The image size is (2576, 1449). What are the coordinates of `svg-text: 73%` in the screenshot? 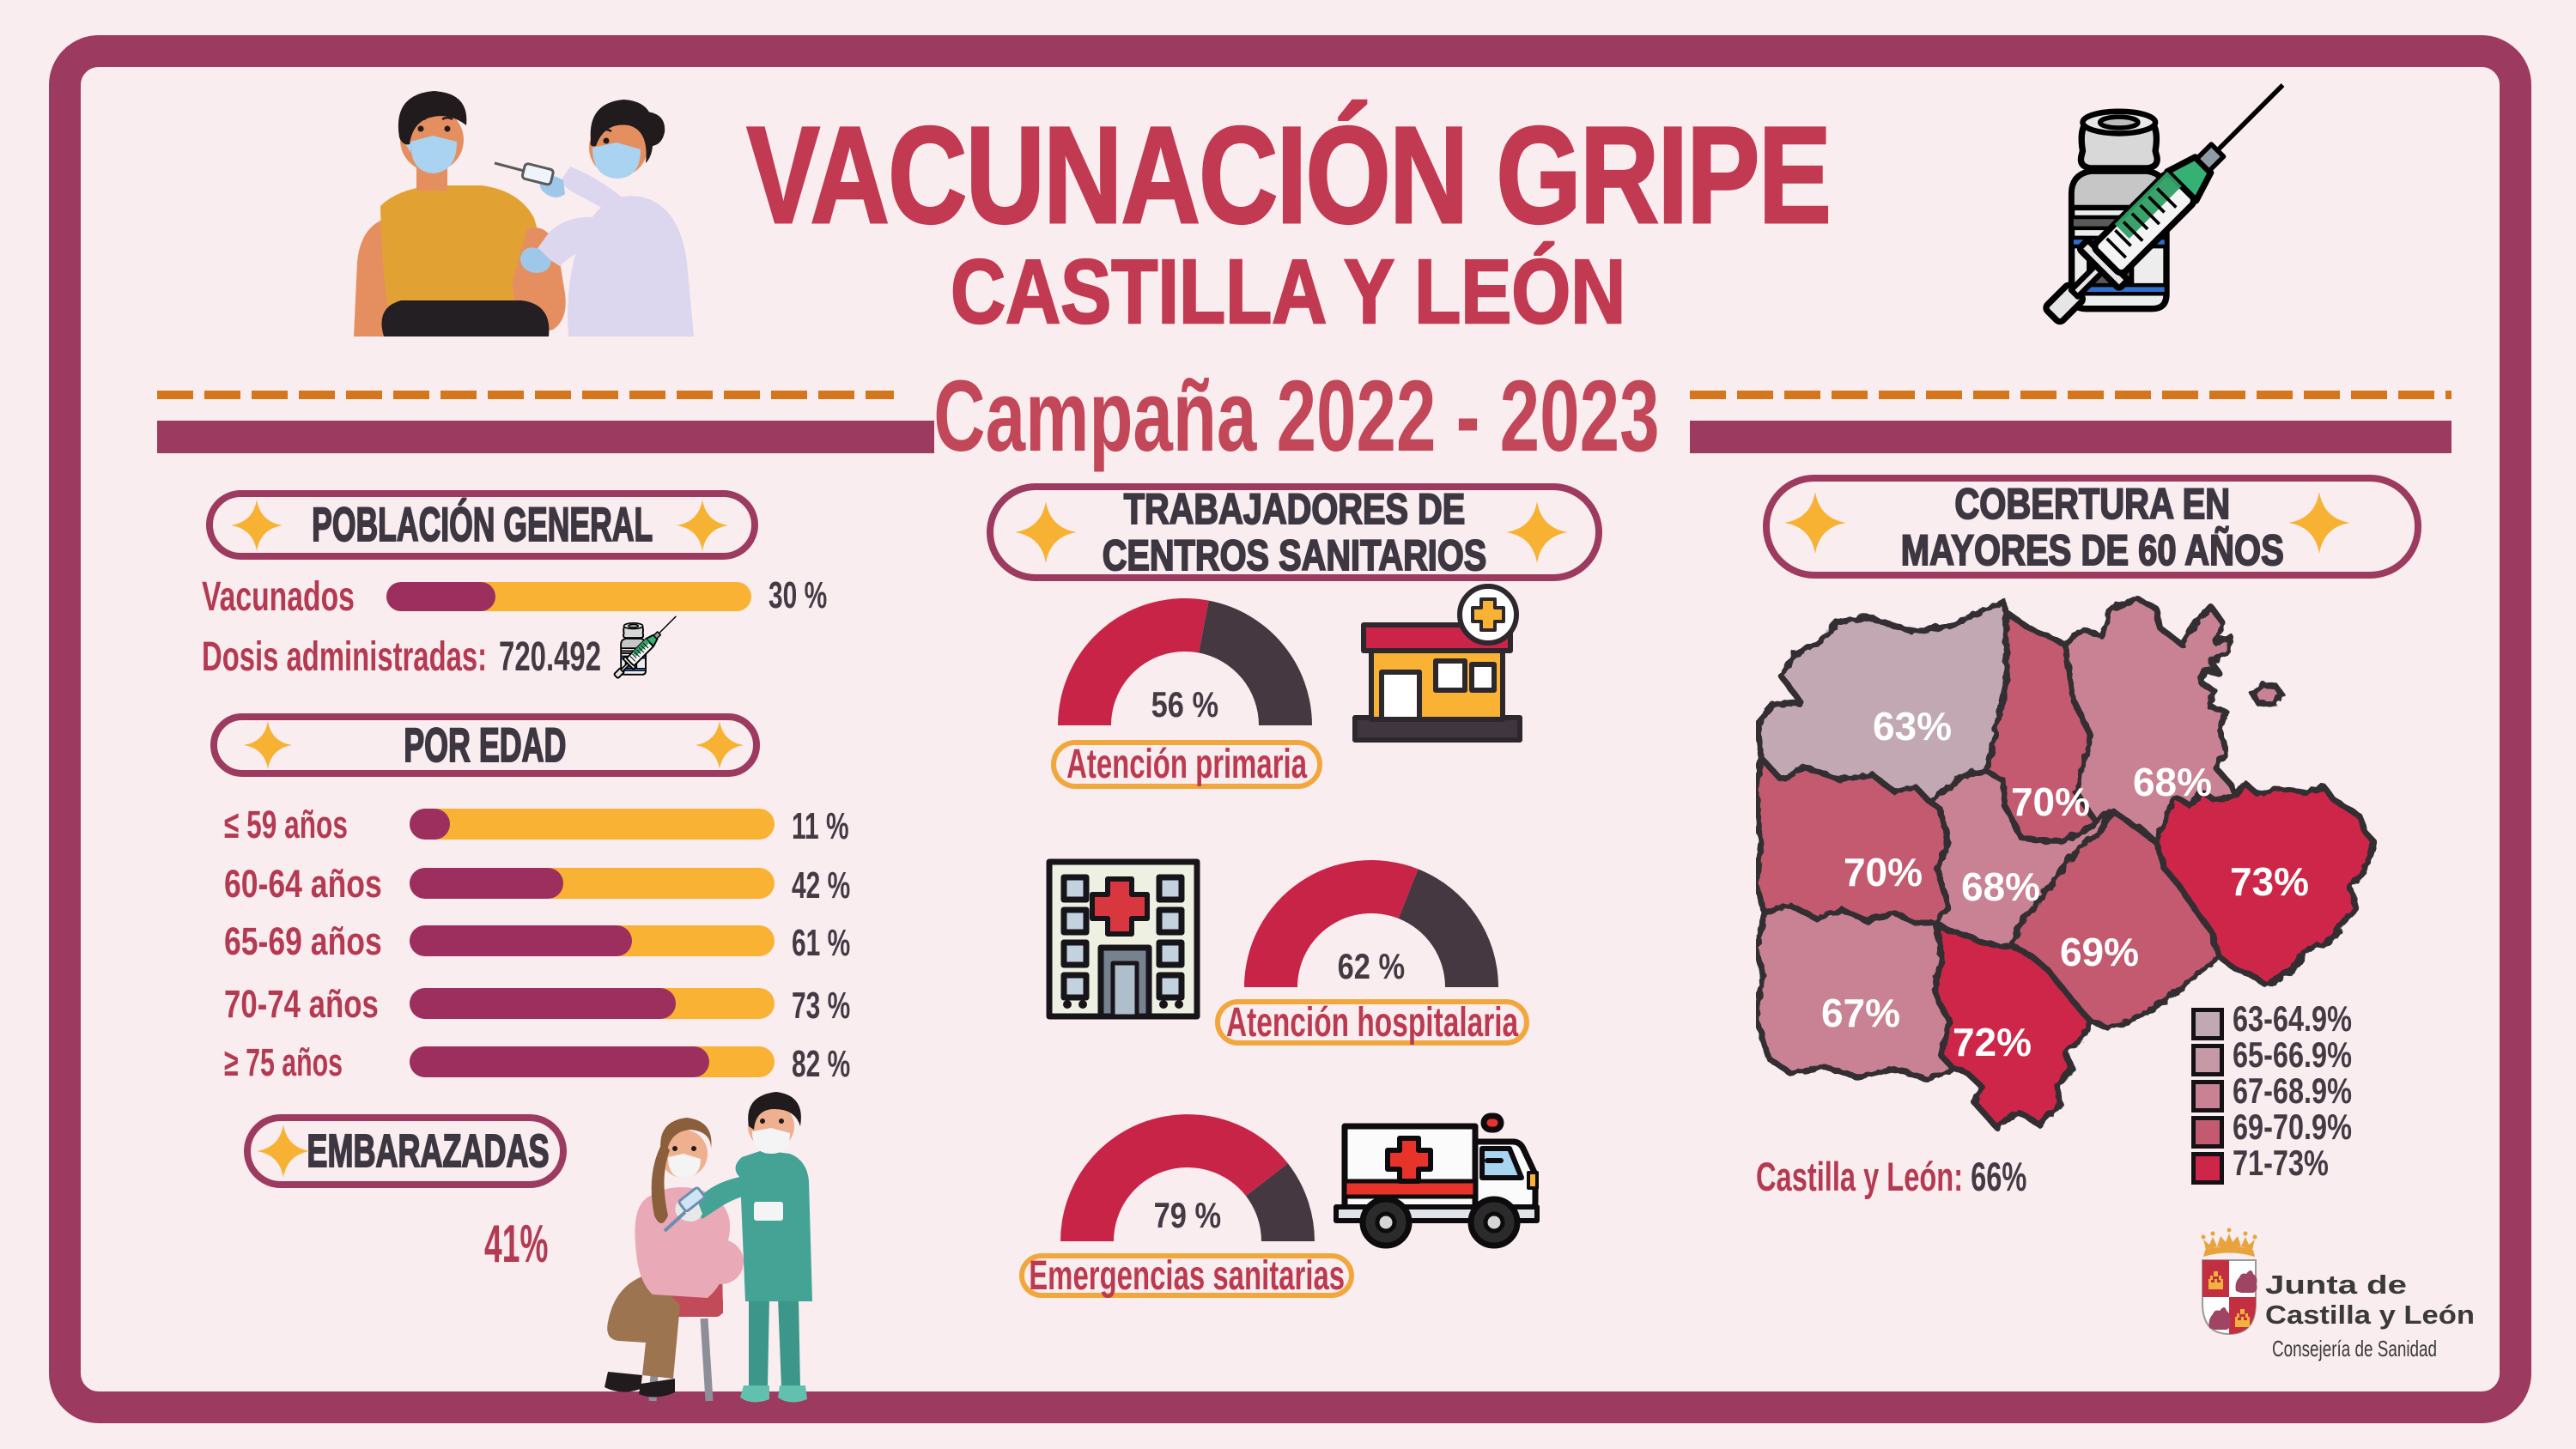 It's located at (2269, 881).